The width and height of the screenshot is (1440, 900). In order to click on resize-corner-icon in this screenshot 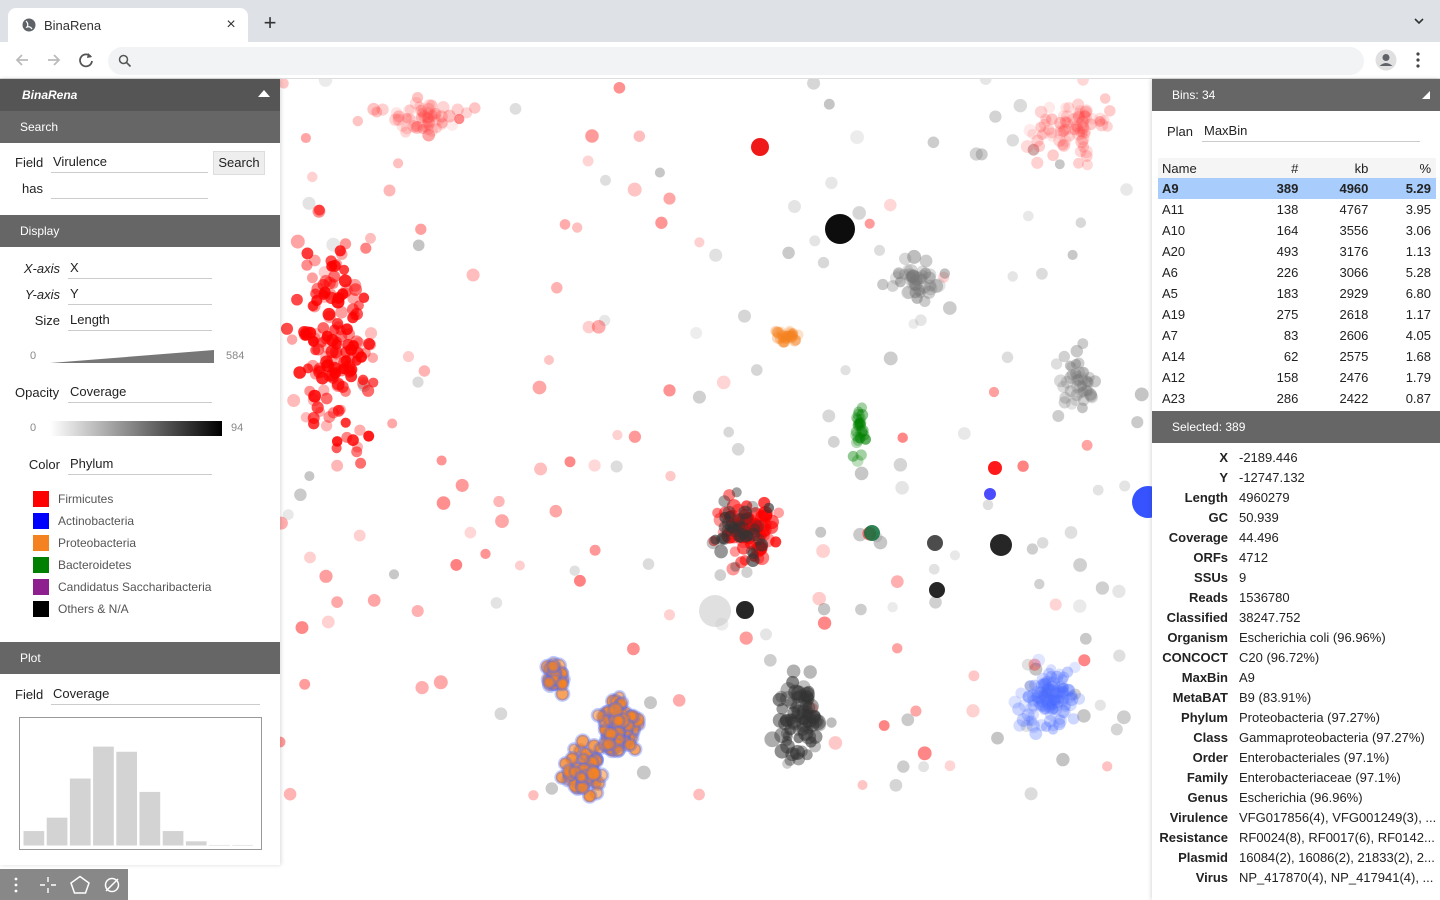, I will do `click(1426, 95)`.